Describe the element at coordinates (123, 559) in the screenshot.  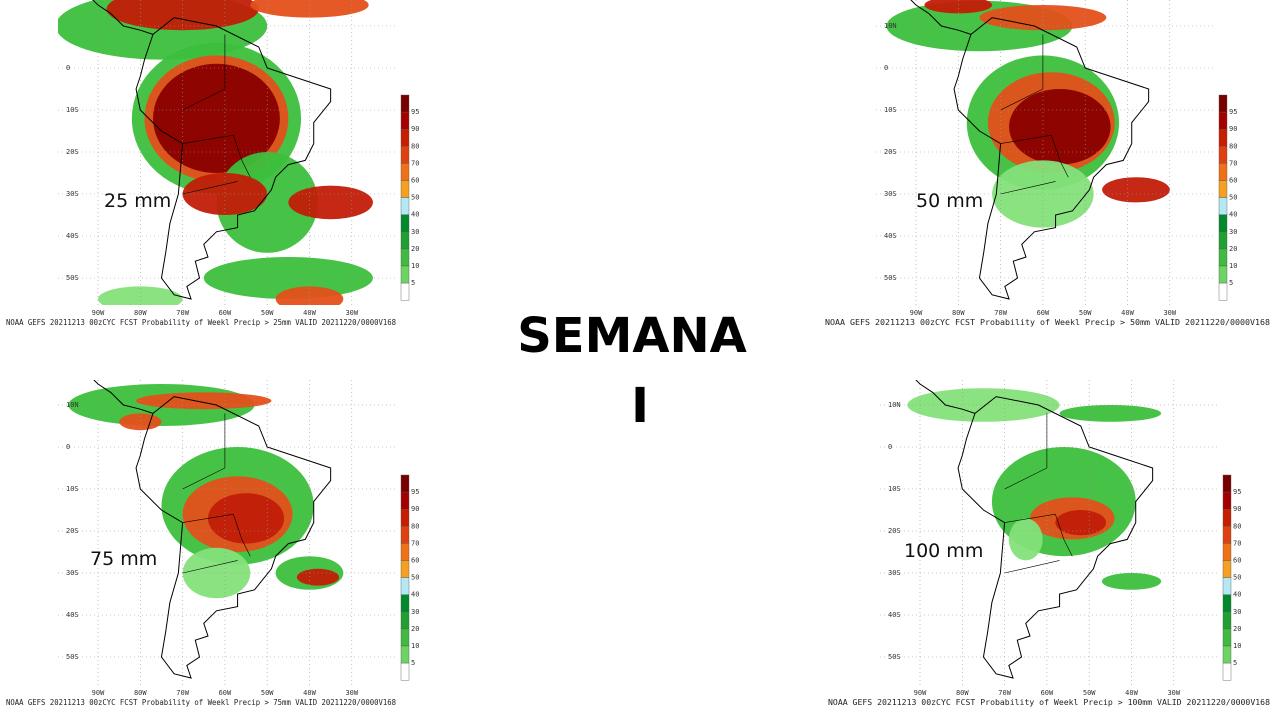
I see `threshold-label: 75 mm` at that location.